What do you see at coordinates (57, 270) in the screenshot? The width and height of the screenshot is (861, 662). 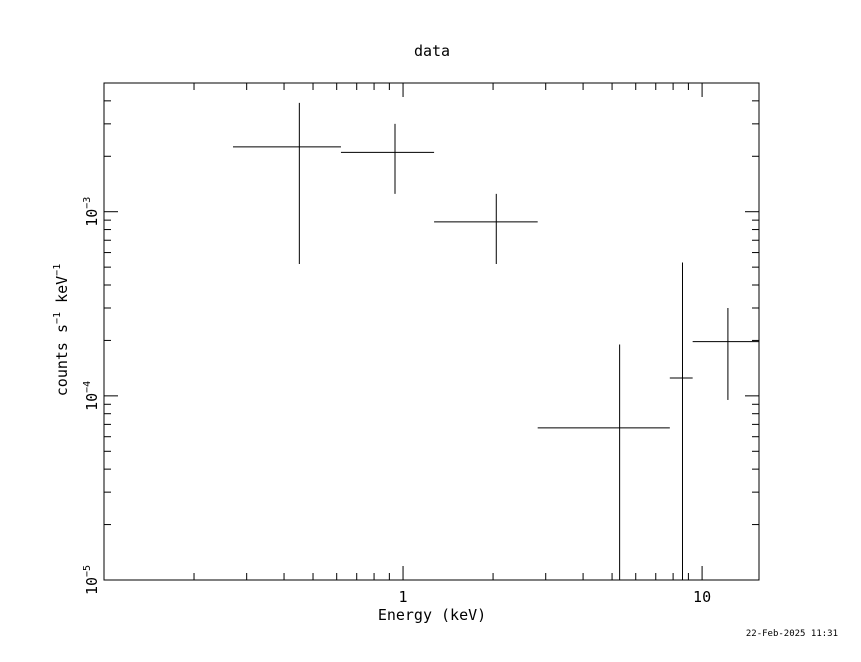 I see `y-label-exp2: −1` at bounding box center [57, 270].